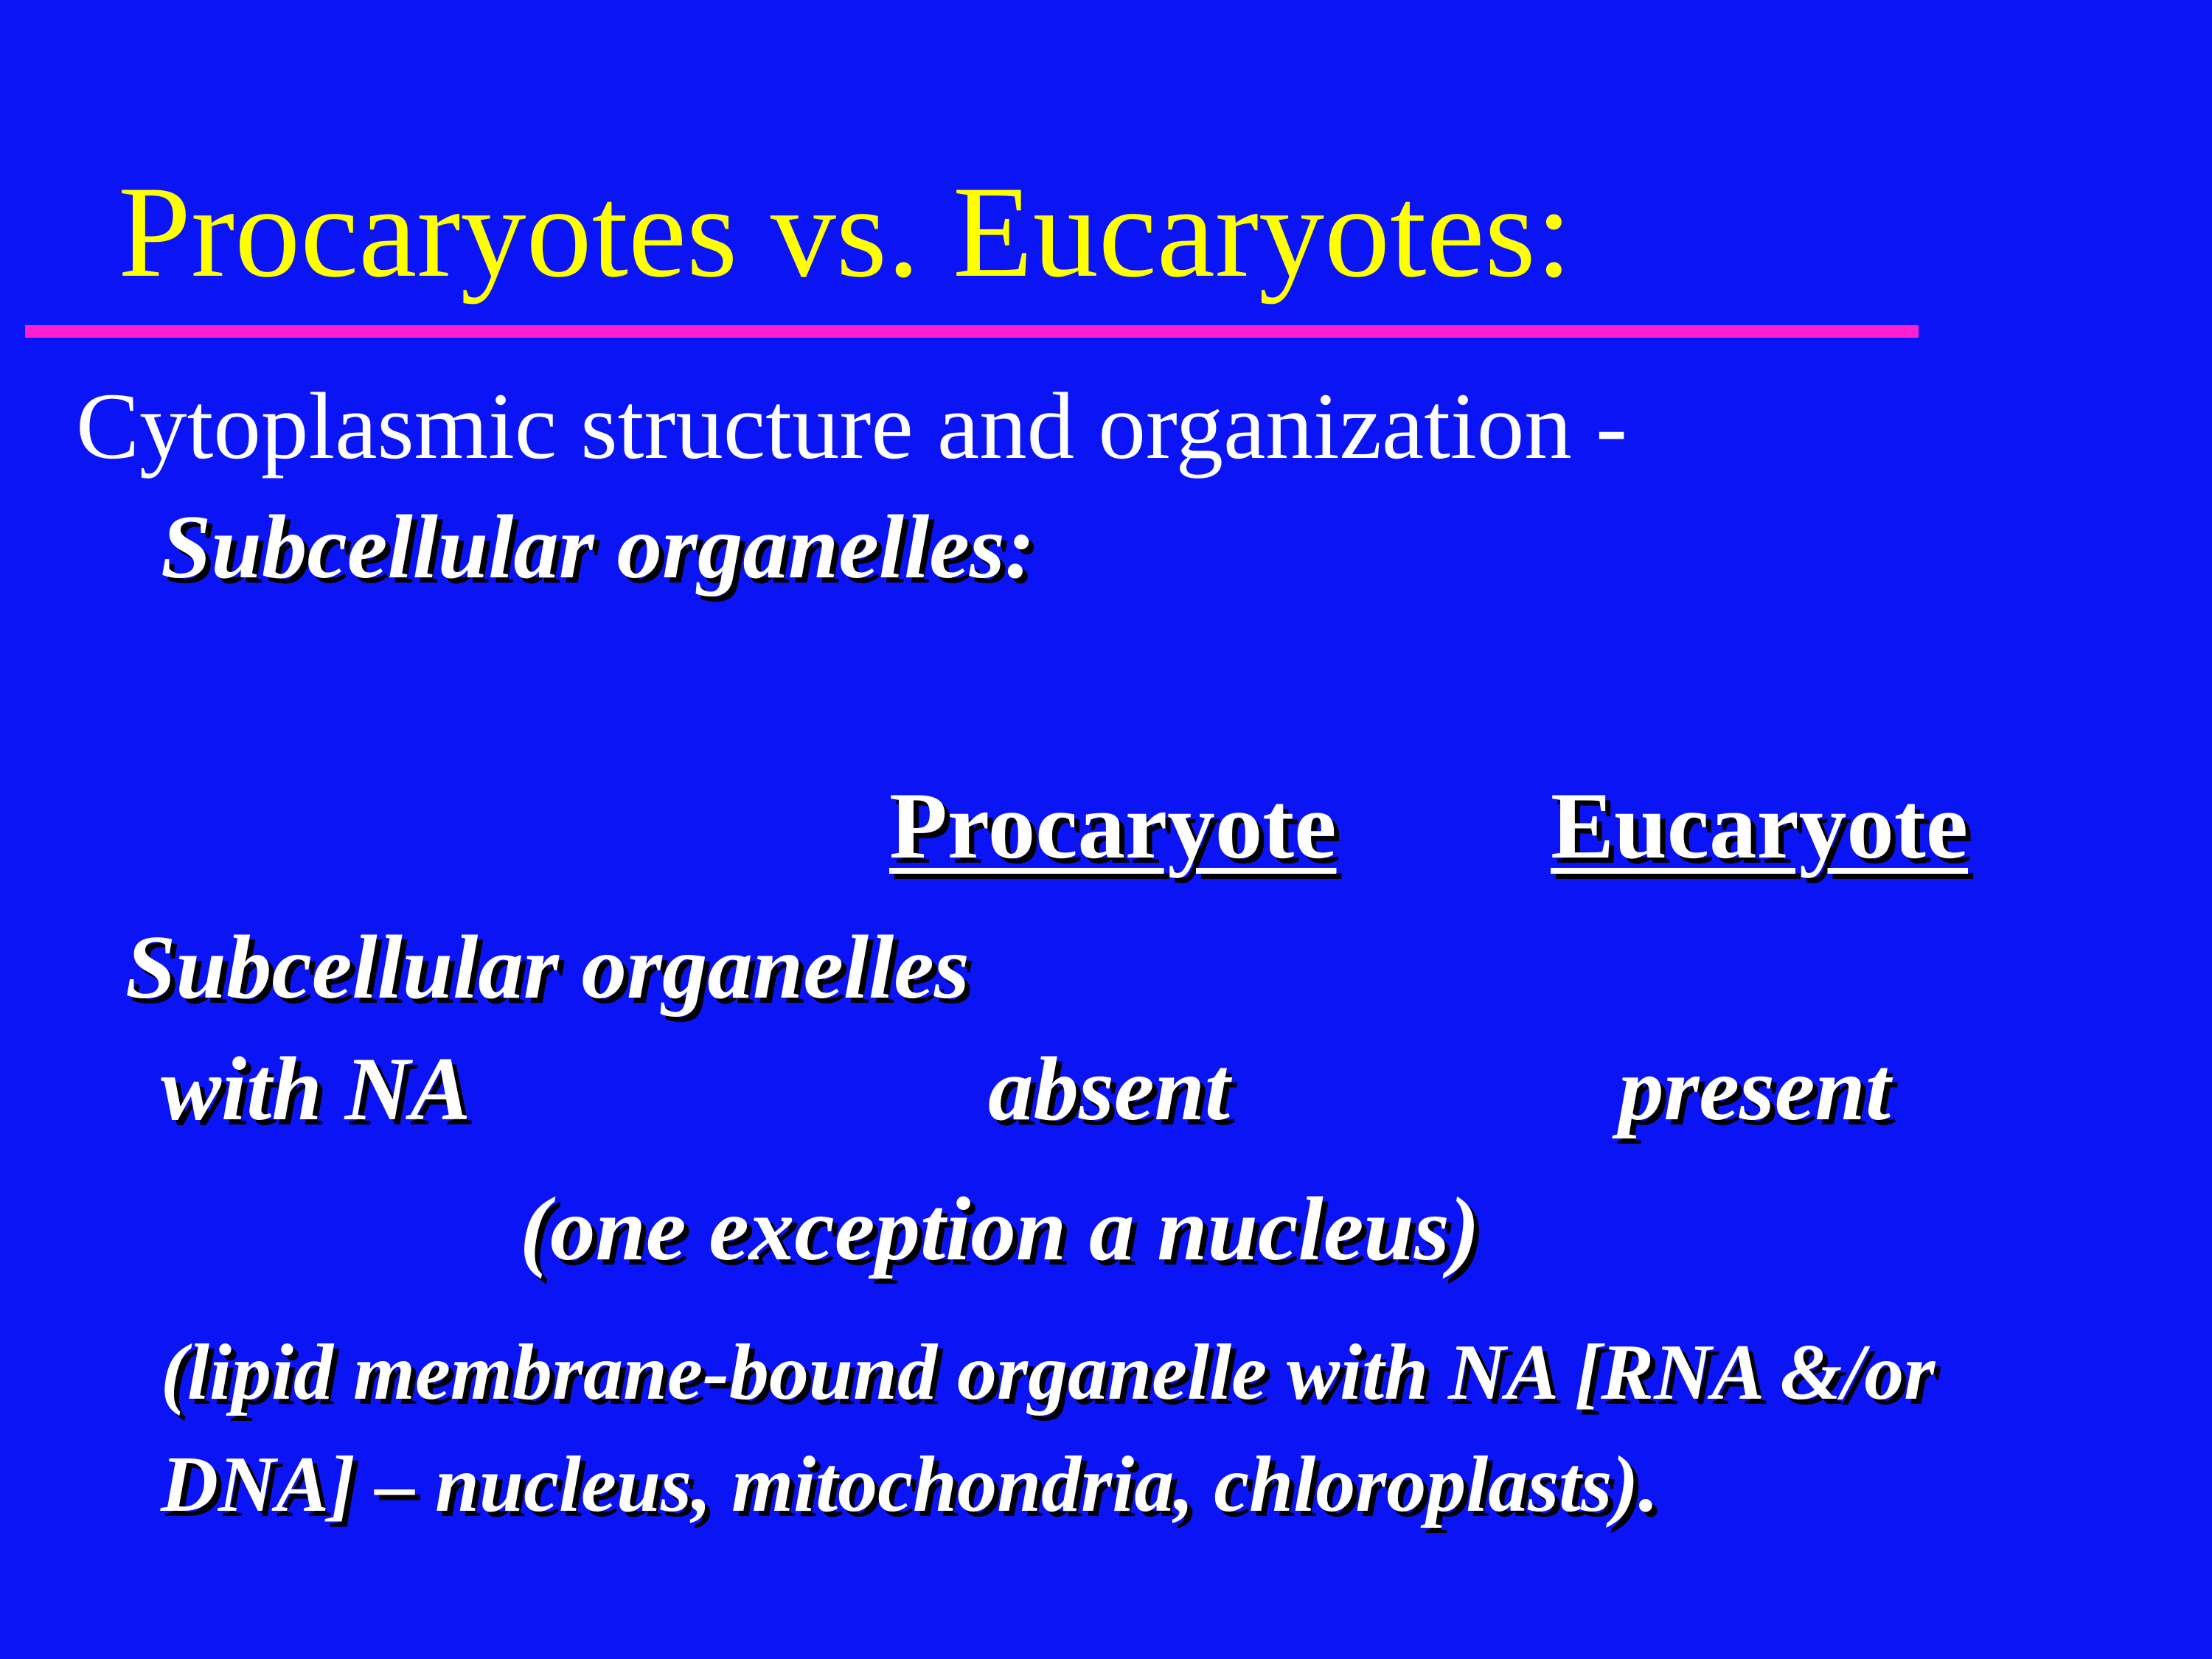 The height and width of the screenshot is (1659, 2212). What do you see at coordinates (1754, 1088) in the screenshot?
I see `cell-eucaryote-value: present` at bounding box center [1754, 1088].